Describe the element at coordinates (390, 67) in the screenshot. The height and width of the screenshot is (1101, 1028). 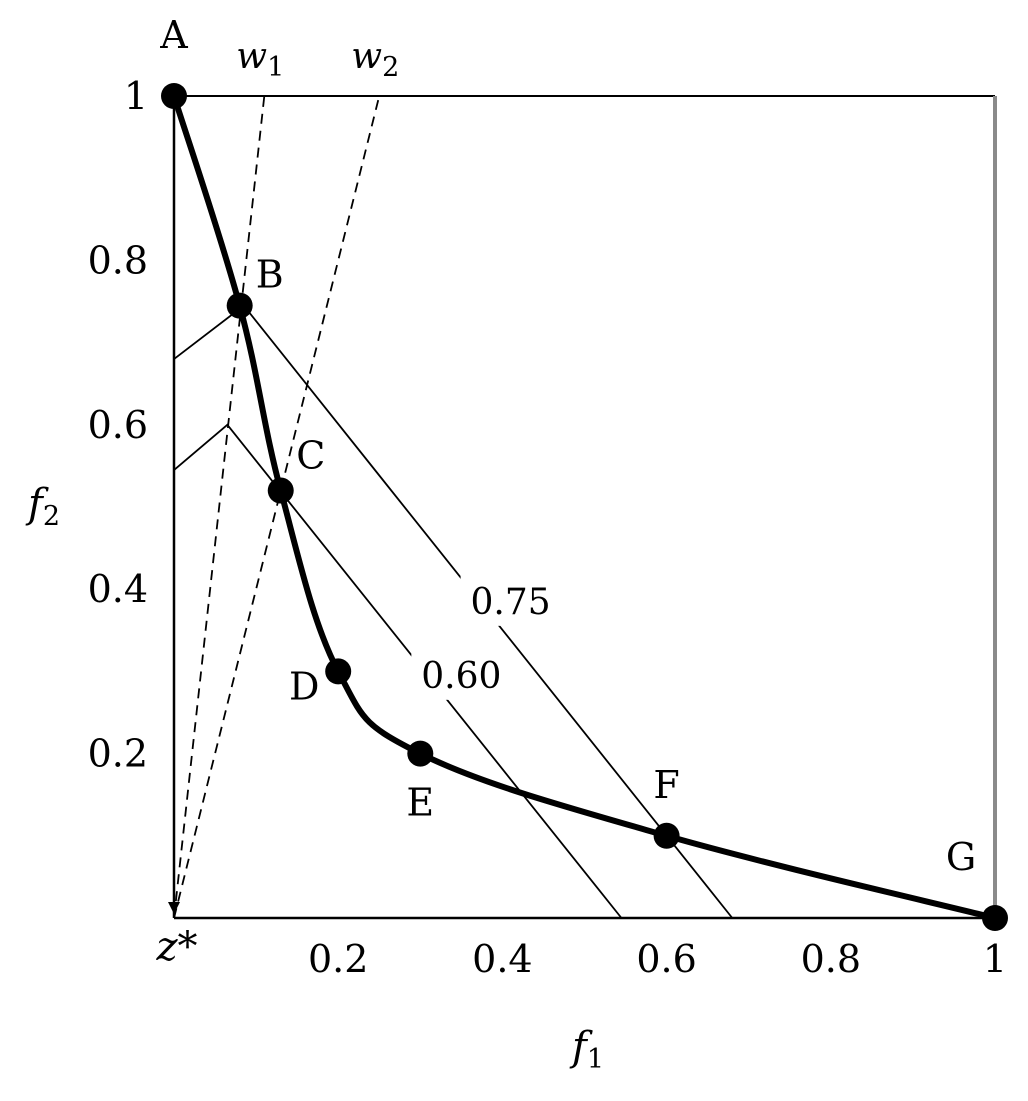
I see `weight-ray-label-sub: 2` at that location.